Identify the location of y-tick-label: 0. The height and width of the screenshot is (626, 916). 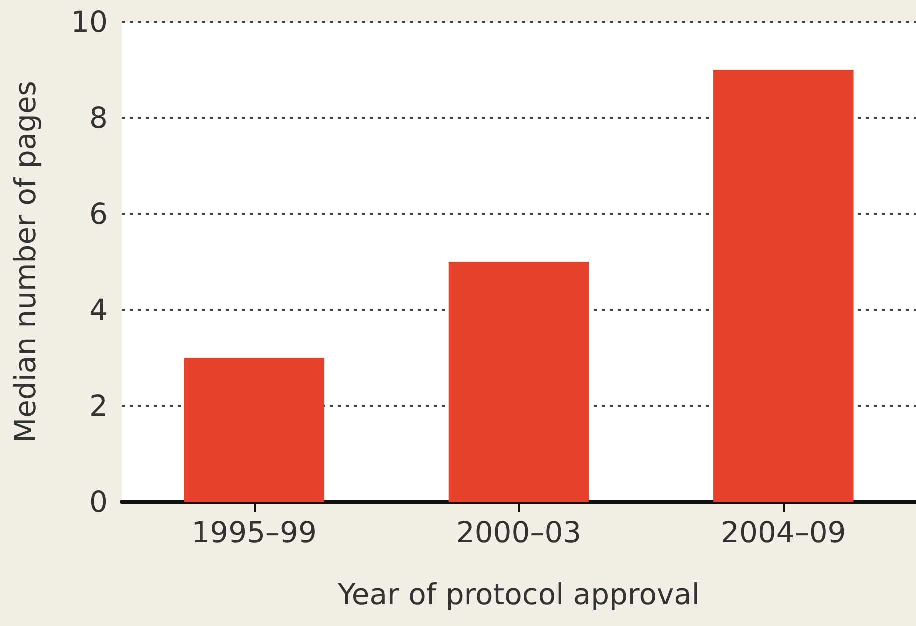
(99, 502).